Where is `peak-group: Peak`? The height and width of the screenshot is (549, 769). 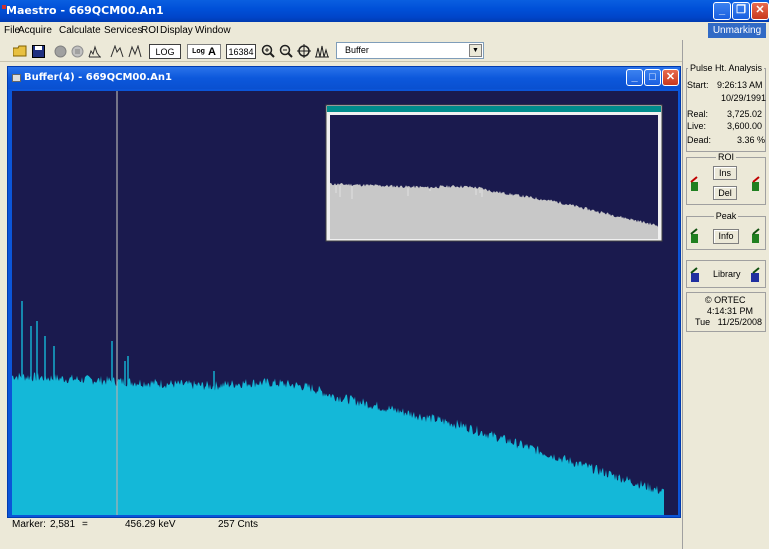 peak-group: Peak is located at coordinates (726, 230).